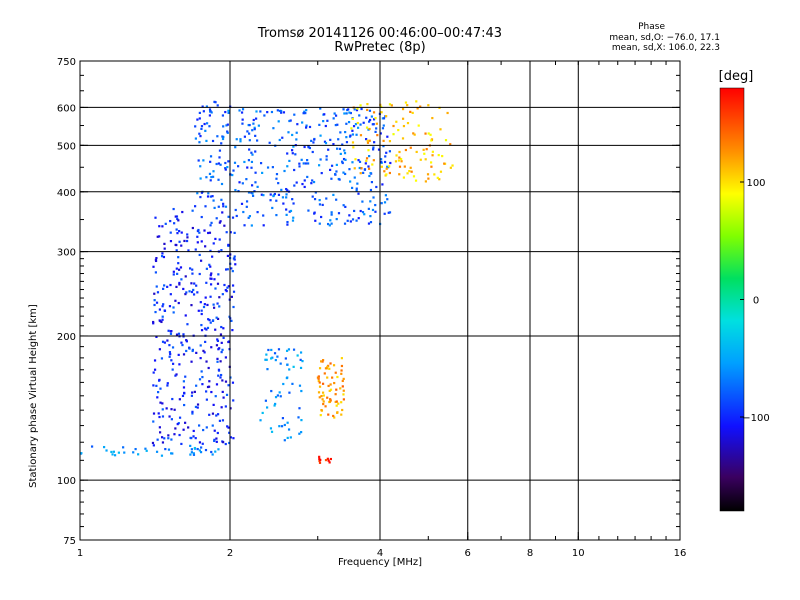  I want to click on chart-subtitle: RwPretec (8p), so click(380, 47).